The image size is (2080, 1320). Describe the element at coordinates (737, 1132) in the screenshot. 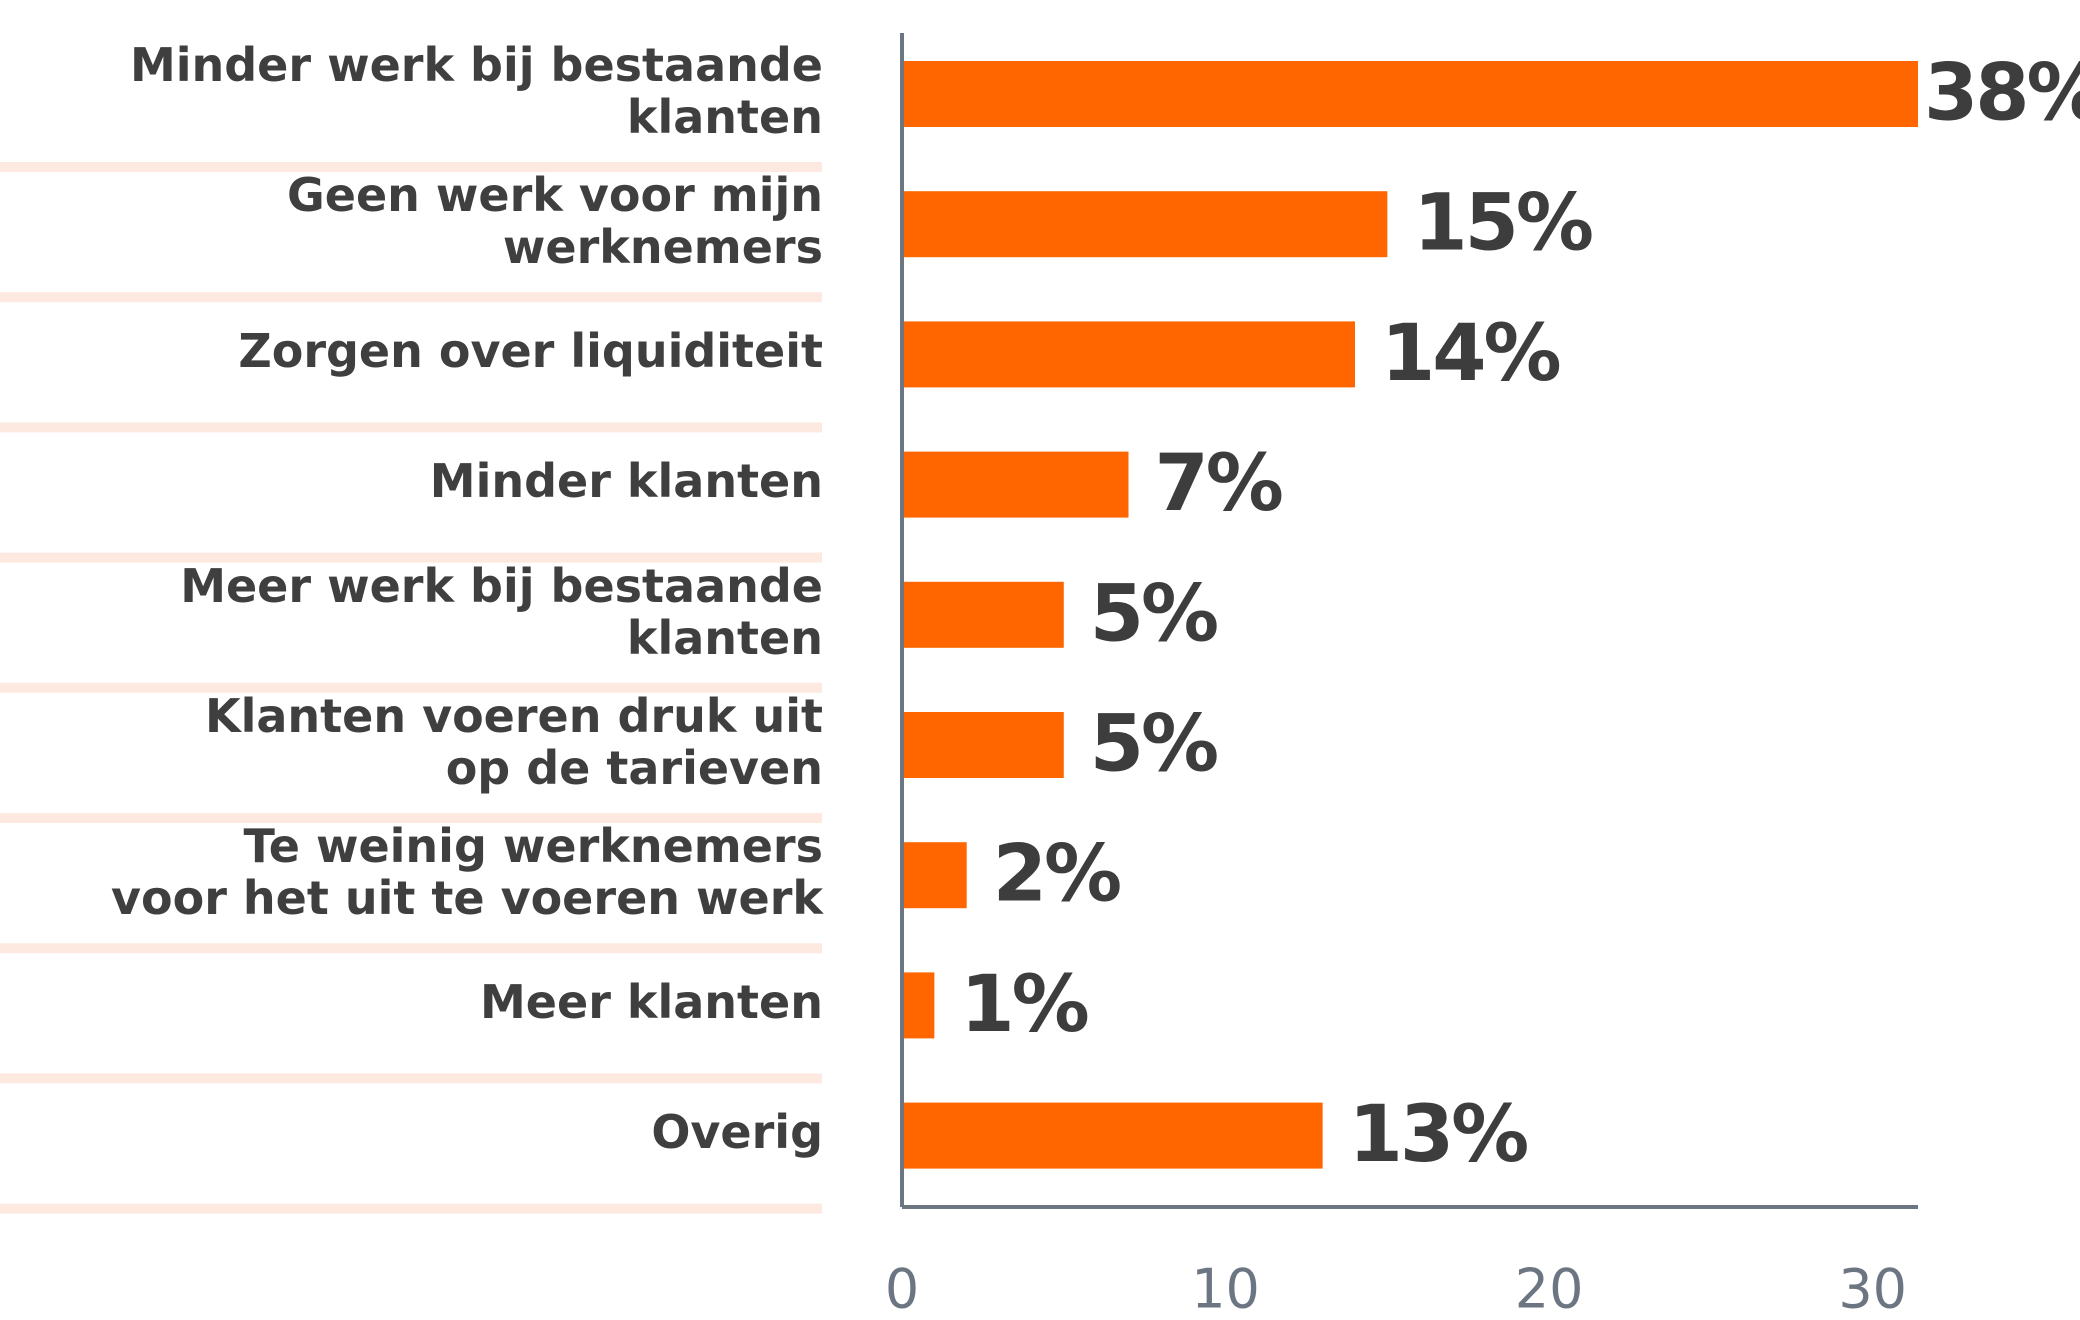

I see `category-label: Overig` at that location.